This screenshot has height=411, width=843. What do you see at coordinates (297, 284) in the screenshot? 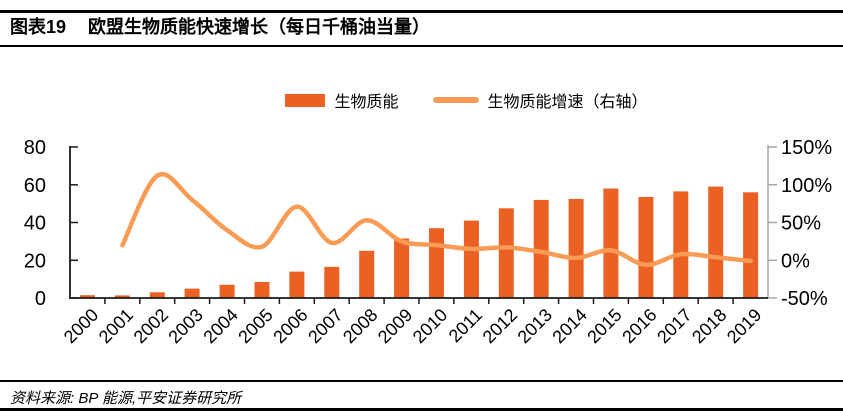
I see `bar-2006` at bounding box center [297, 284].